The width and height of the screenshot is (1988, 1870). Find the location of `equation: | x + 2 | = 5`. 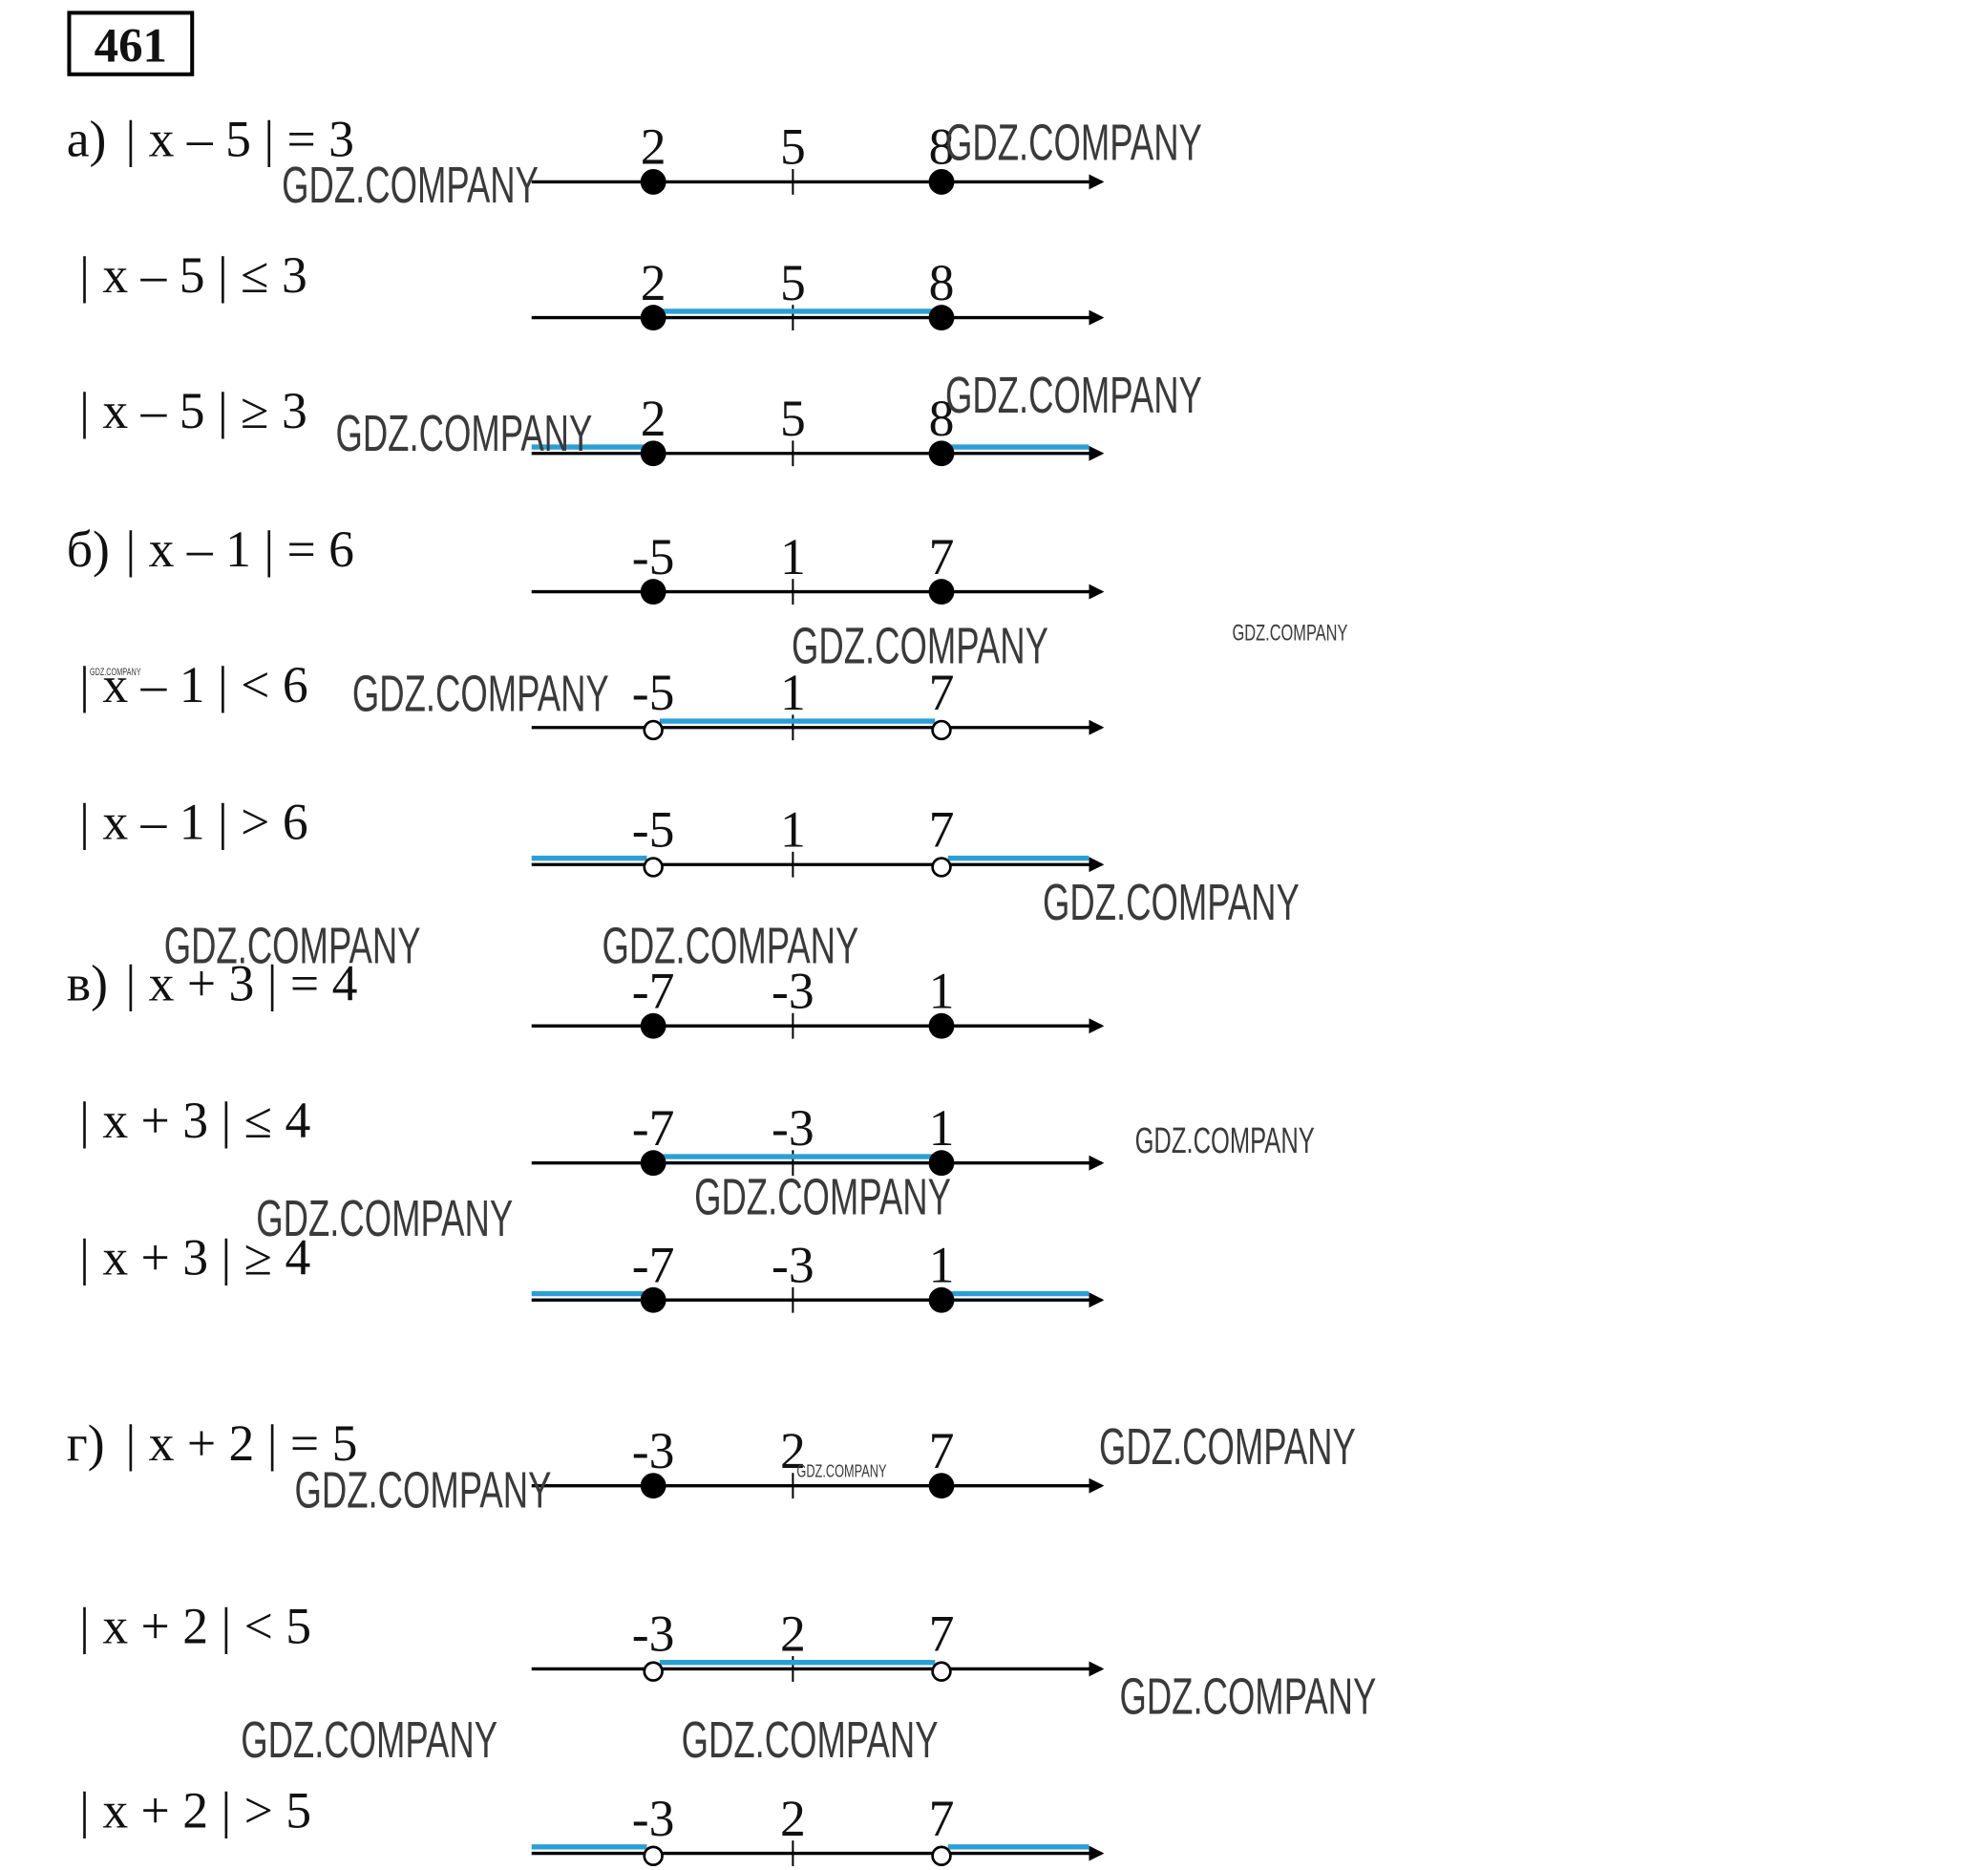

equation: | x + 2 | = 5 is located at coordinates (241, 1443).